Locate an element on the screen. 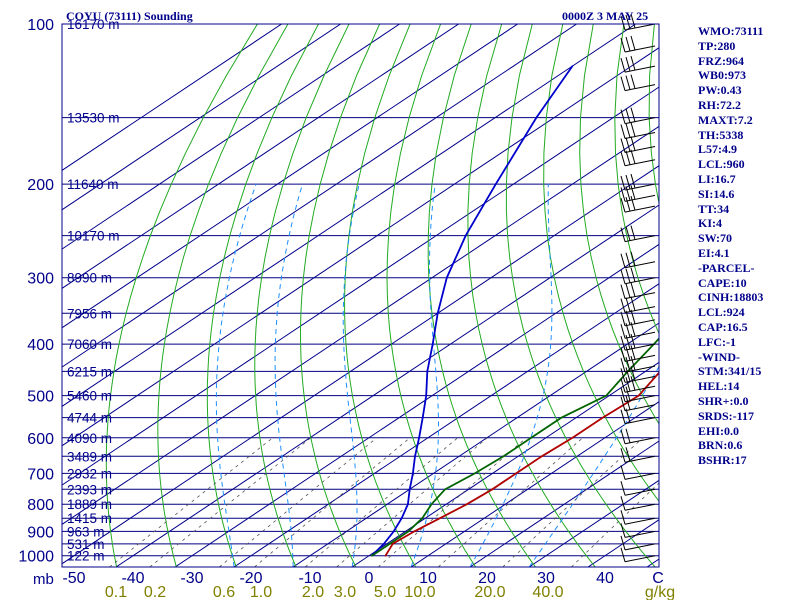 This screenshot has height=600, width=800. temperature-tick-label: 0 is located at coordinates (369, 578).